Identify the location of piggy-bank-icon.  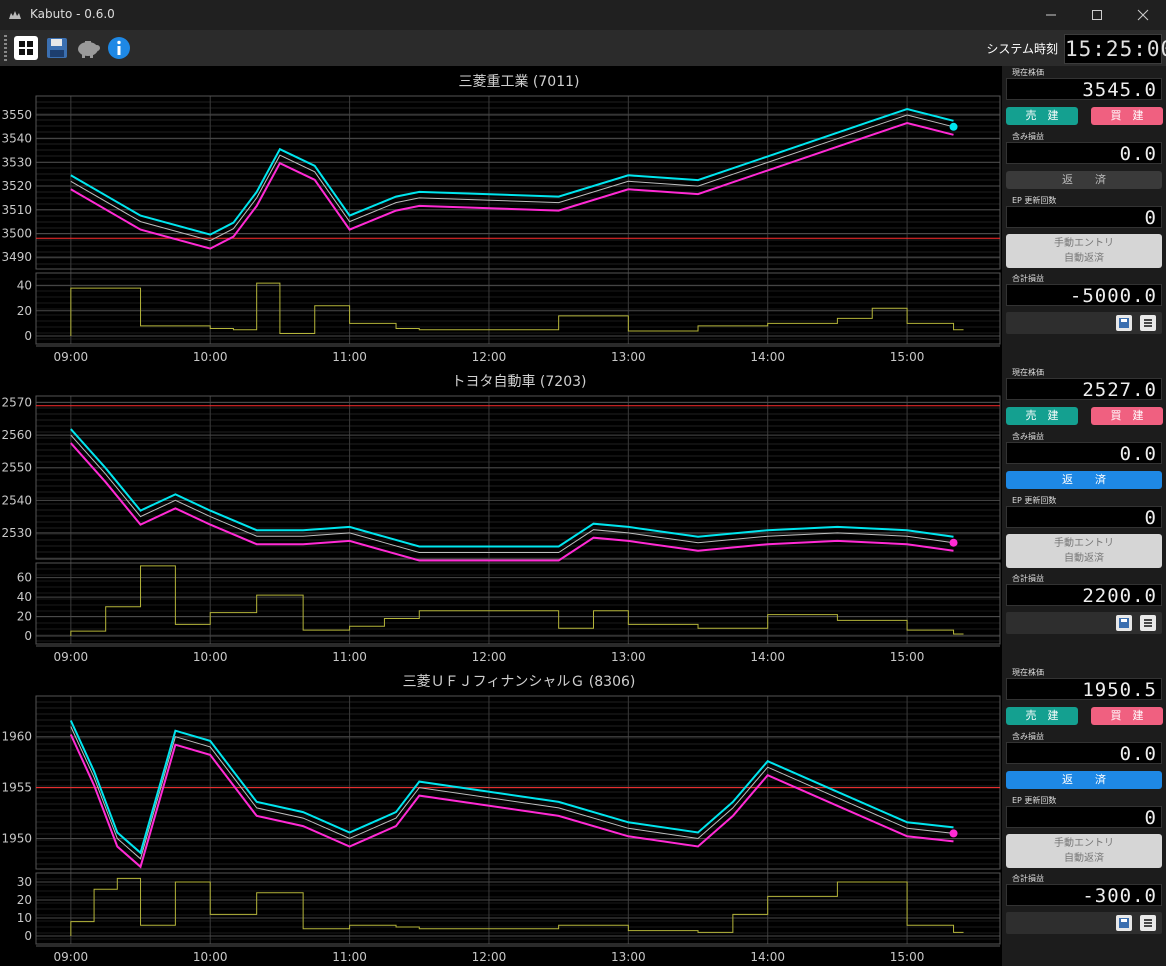
(89, 49).